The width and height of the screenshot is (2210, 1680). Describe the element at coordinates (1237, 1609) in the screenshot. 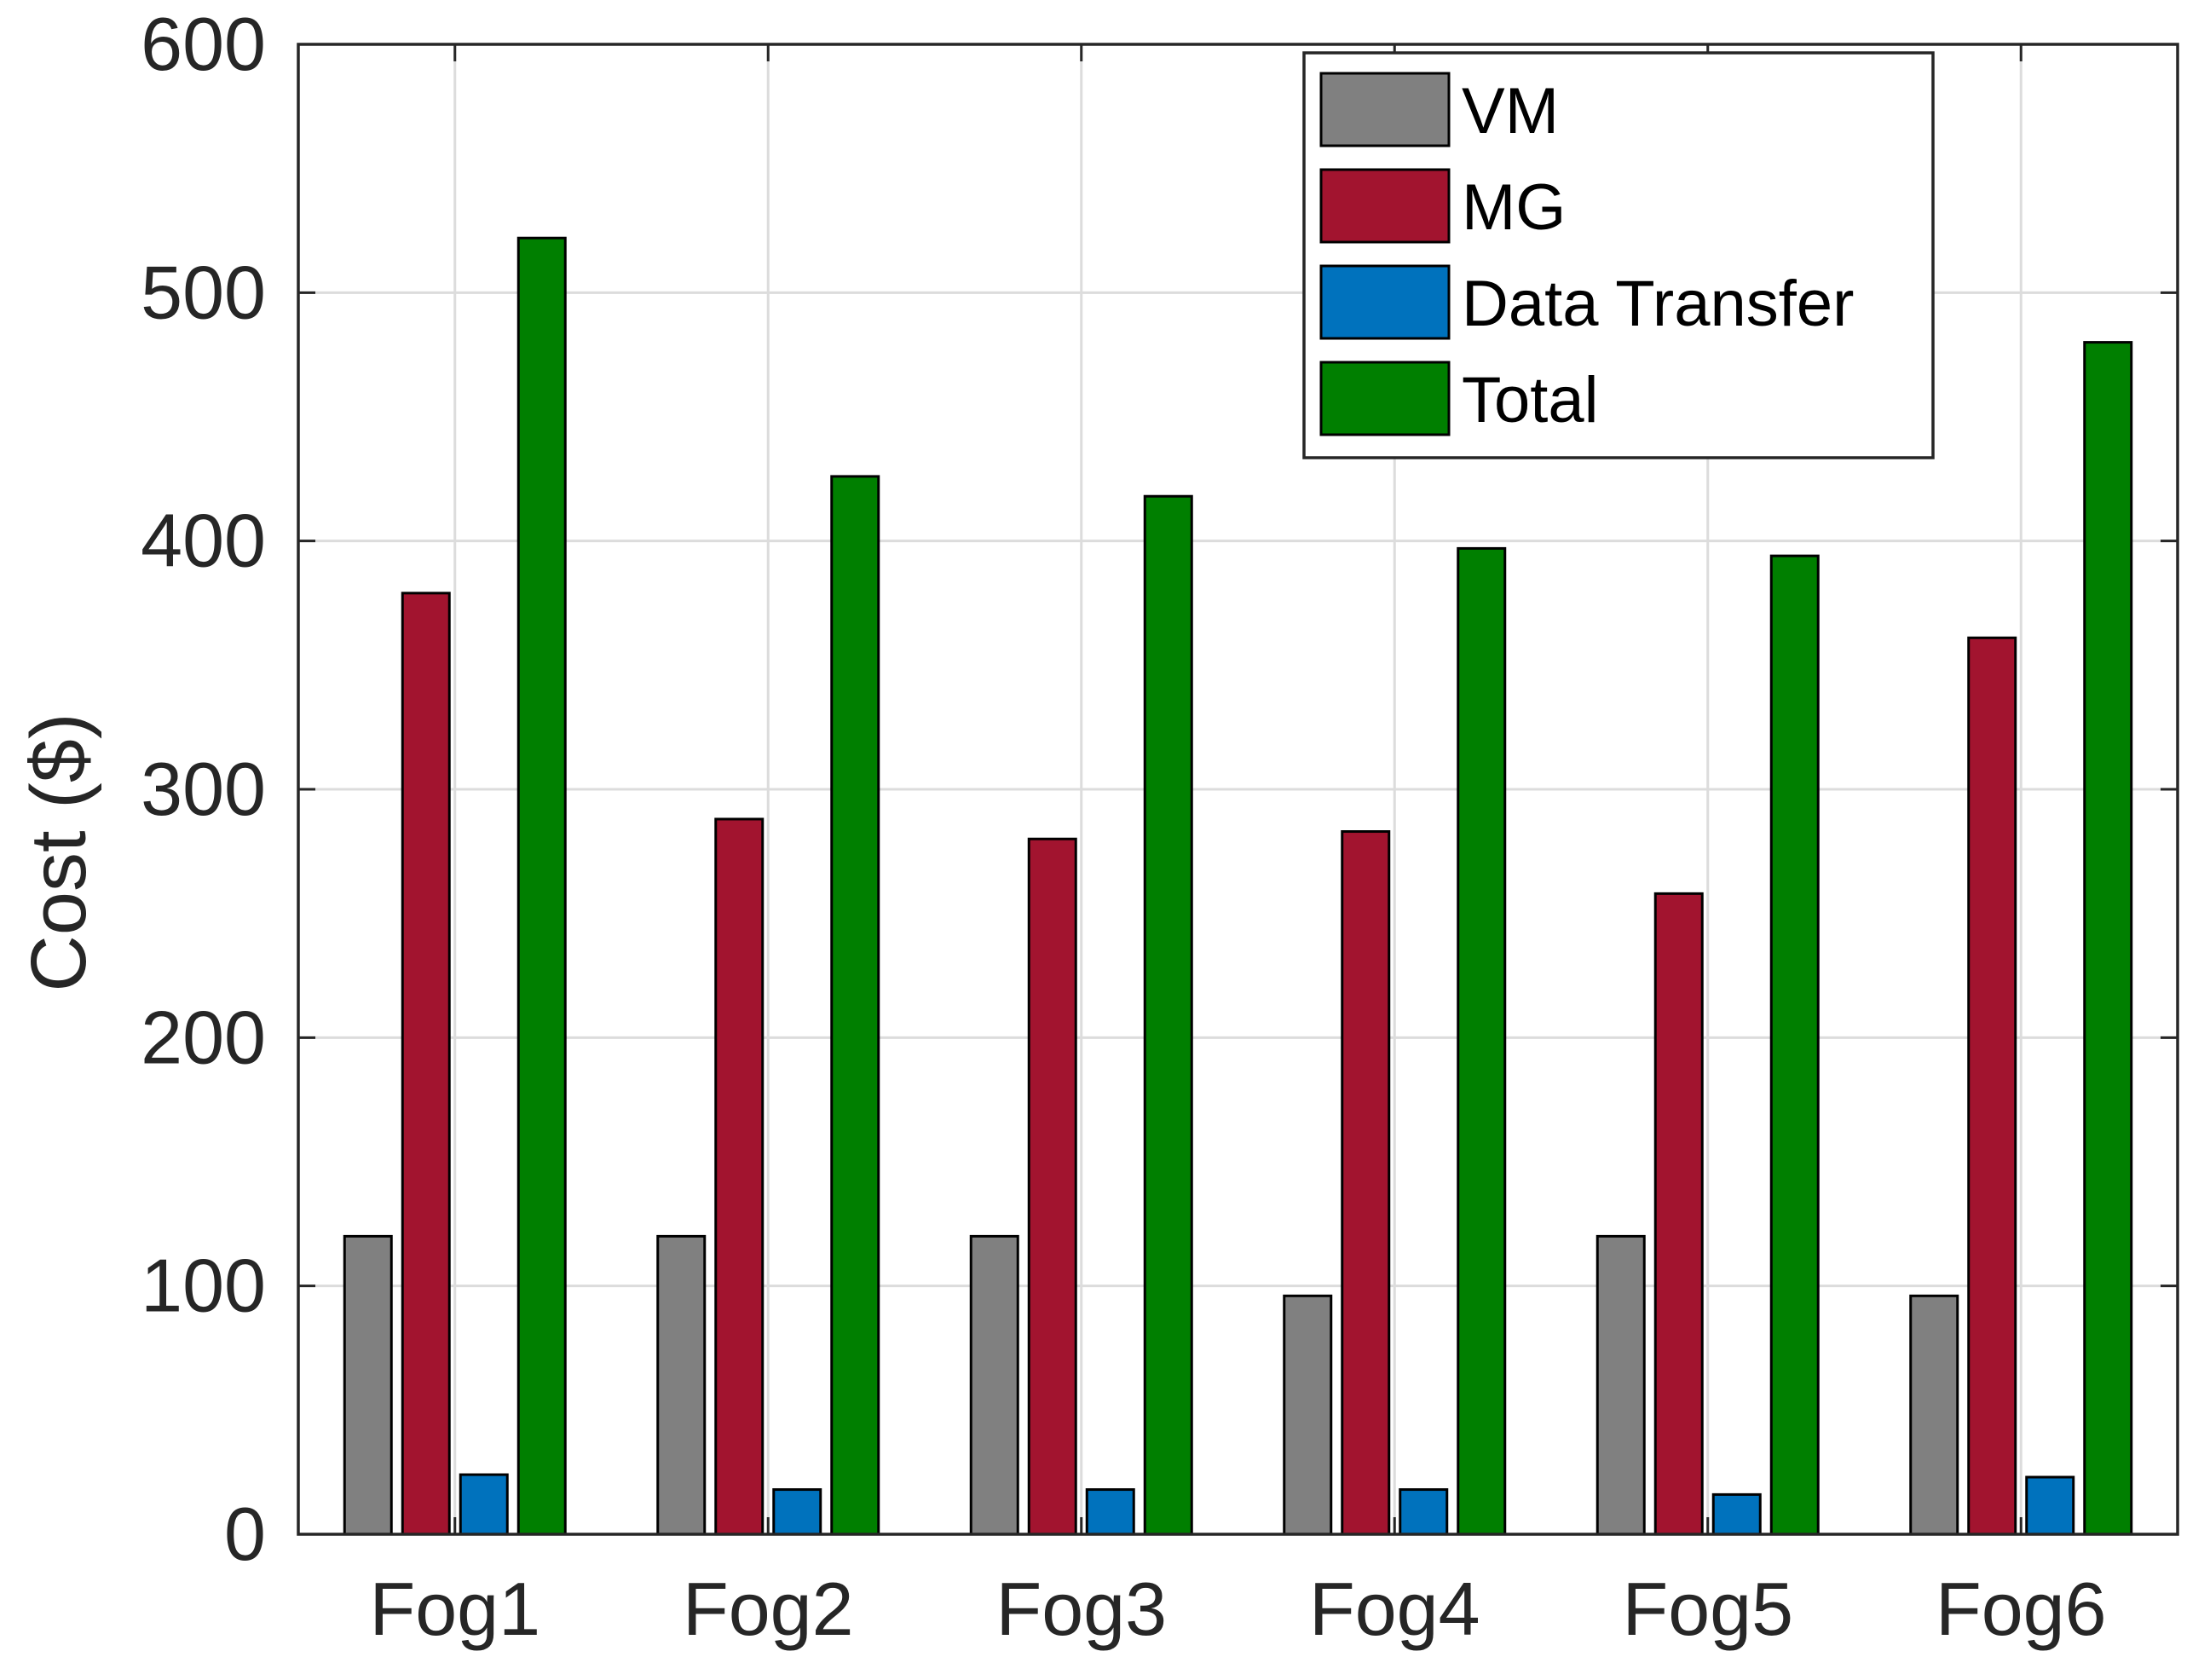

I see `x-tick-labels: Fog1 Fog2 Fog3 Fog4 Fog5 Fog6` at that location.